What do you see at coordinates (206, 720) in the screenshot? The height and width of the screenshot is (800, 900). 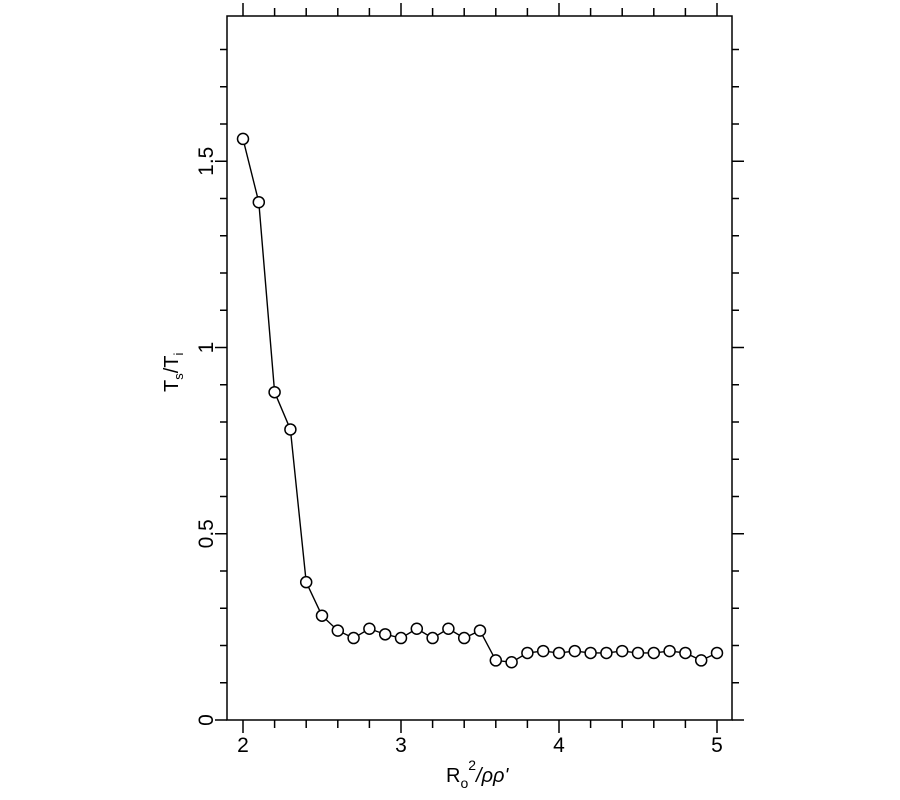 I see `y-tick-label: 0` at bounding box center [206, 720].